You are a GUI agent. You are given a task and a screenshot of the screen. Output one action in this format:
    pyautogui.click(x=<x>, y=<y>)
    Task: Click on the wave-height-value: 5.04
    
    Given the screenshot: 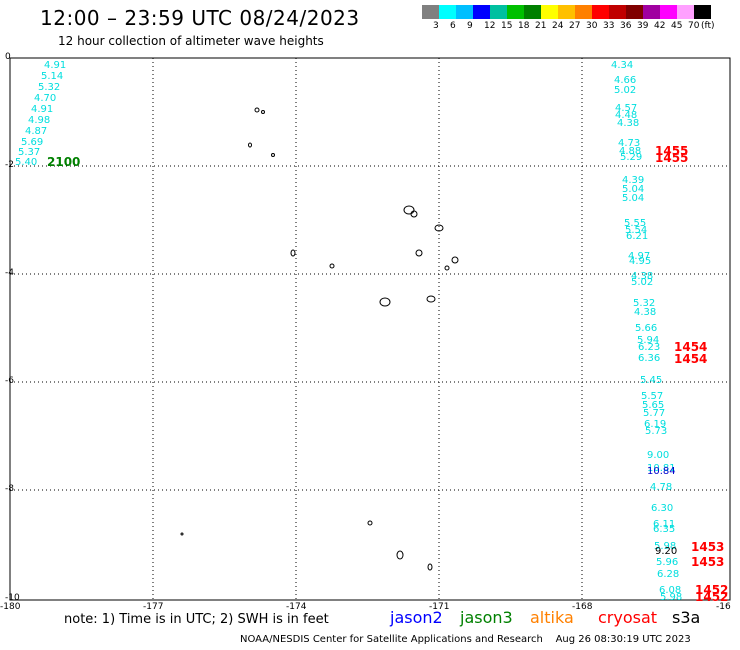 What is the action you would take?
    pyautogui.click(x=633, y=189)
    